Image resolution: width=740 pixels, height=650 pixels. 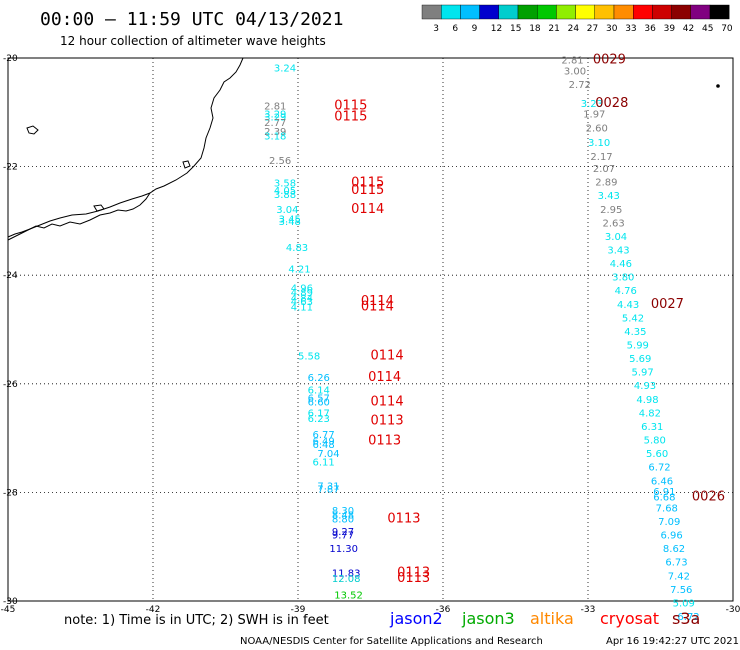 I want to click on satellite-jason3: jason3, so click(x=488, y=618).